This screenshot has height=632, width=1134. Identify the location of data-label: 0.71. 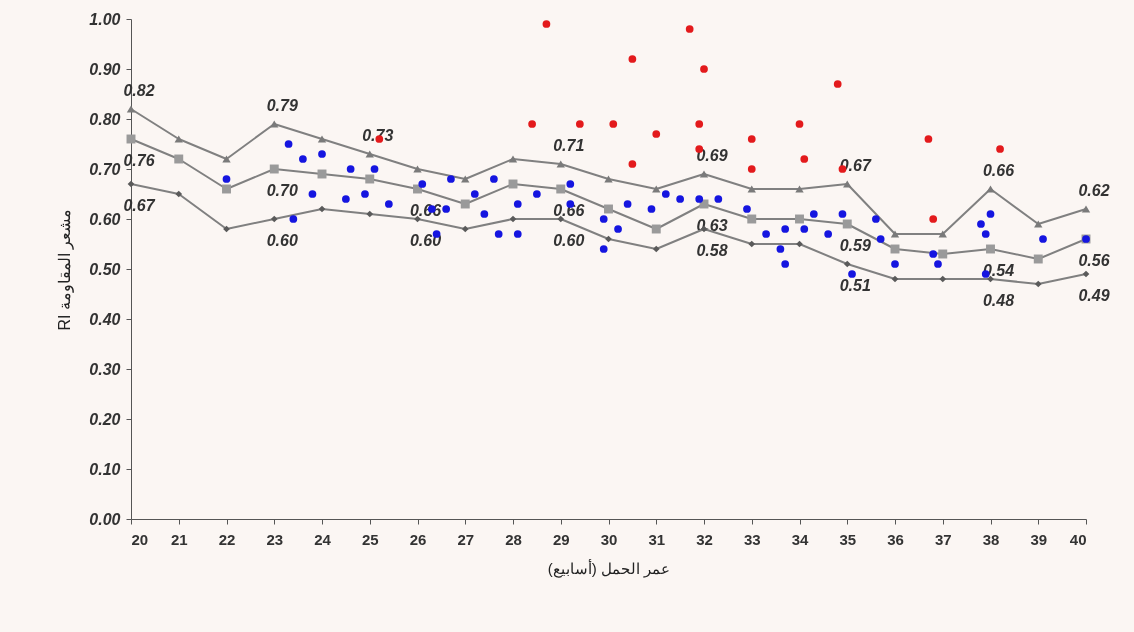
(569, 145).